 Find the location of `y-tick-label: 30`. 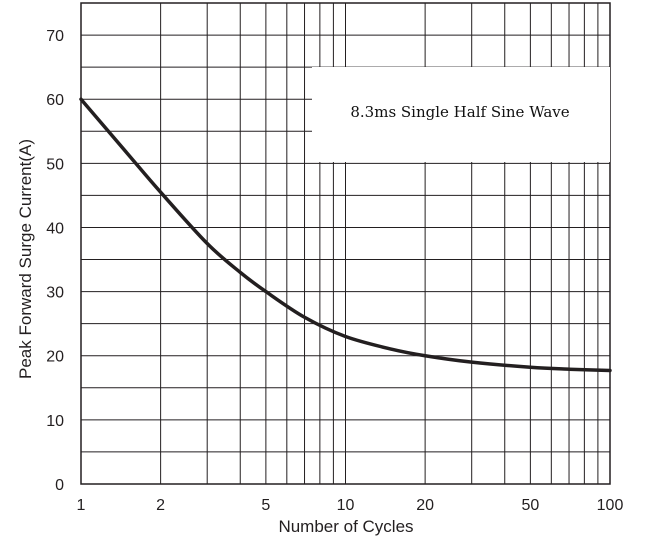

y-tick-label: 30 is located at coordinates (55, 293).